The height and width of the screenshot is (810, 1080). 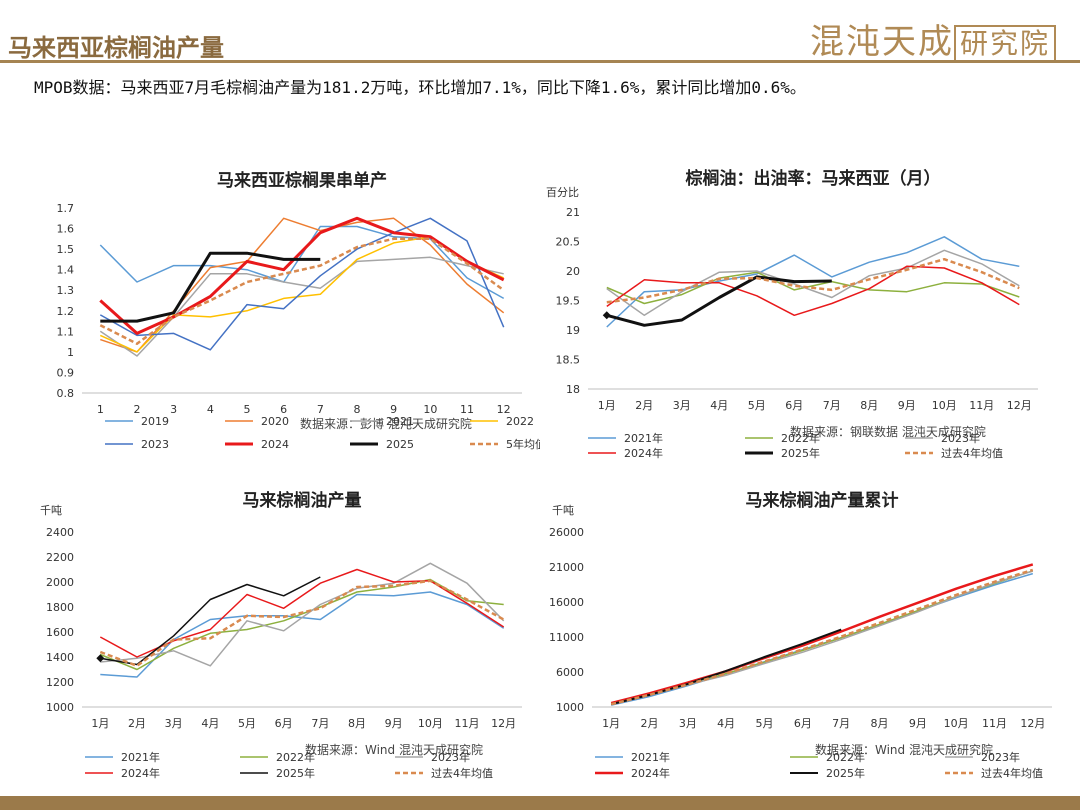 I want to click on y-tick-label: 2400, so click(x=60, y=532).